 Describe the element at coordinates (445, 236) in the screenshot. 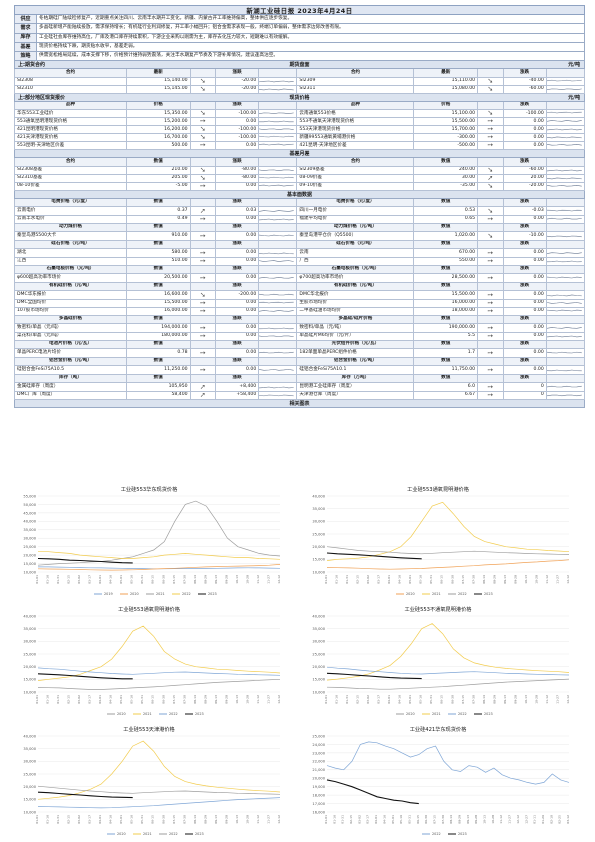

I see `row-value: 1,020.00` at that location.